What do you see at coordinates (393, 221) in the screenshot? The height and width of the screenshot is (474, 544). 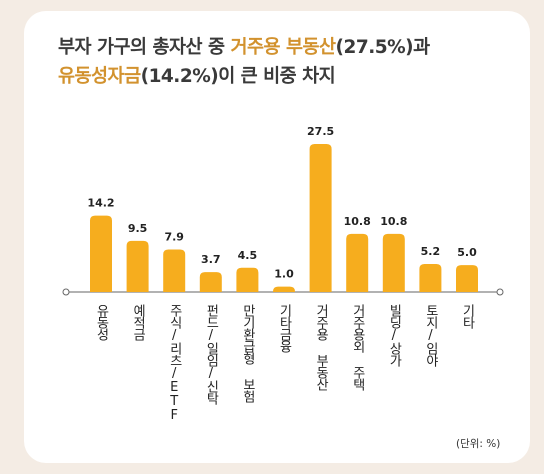 I see `data-label-8: 10.8` at bounding box center [393, 221].